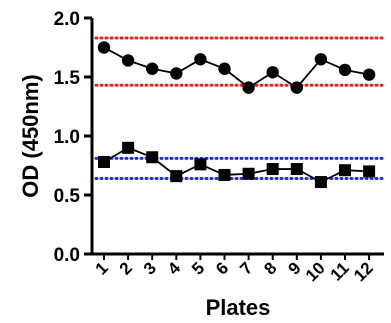  What do you see at coordinates (238, 307) in the screenshot?
I see `x-axis-title: Plates` at bounding box center [238, 307].